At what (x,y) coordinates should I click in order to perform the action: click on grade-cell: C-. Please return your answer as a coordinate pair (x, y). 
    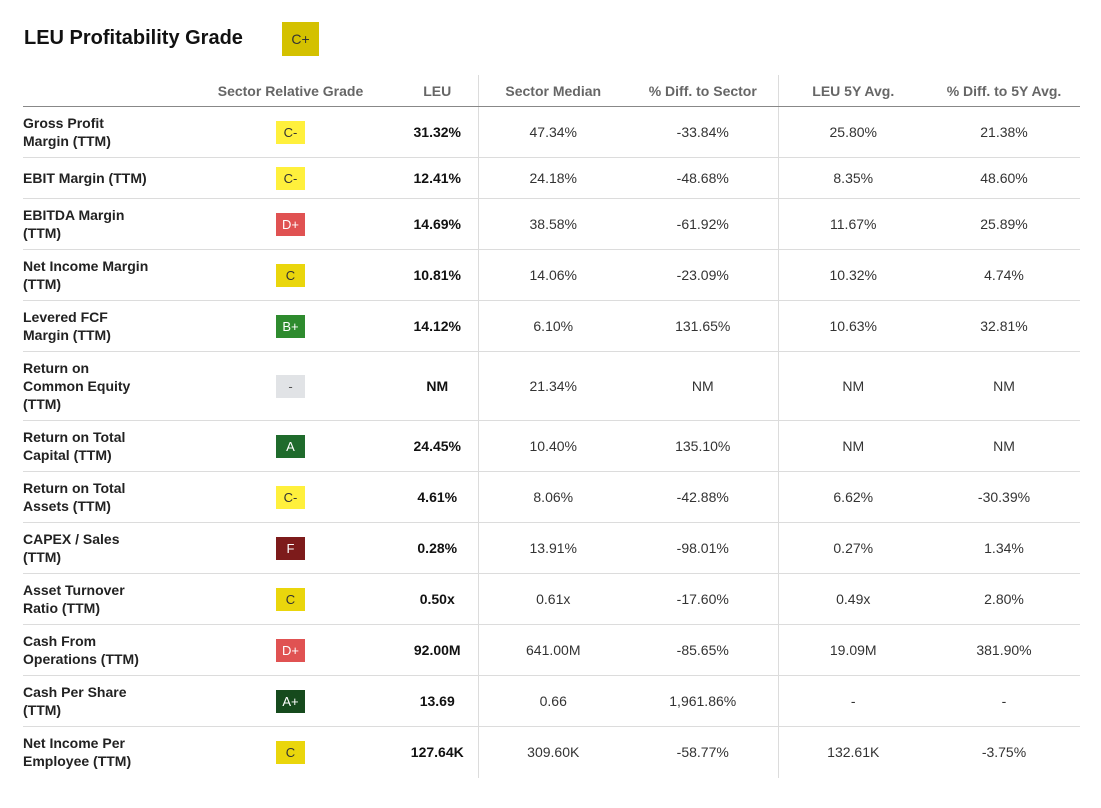
    Looking at the image, I should click on (290, 132).